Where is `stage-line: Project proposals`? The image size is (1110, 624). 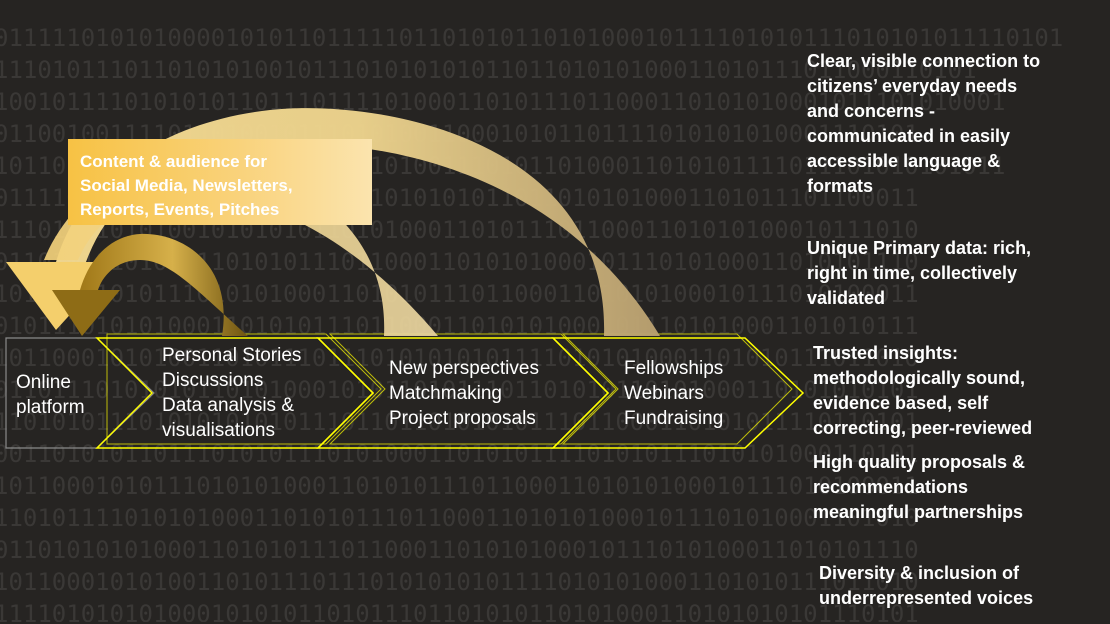
stage-line: Project proposals is located at coordinates (462, 418).